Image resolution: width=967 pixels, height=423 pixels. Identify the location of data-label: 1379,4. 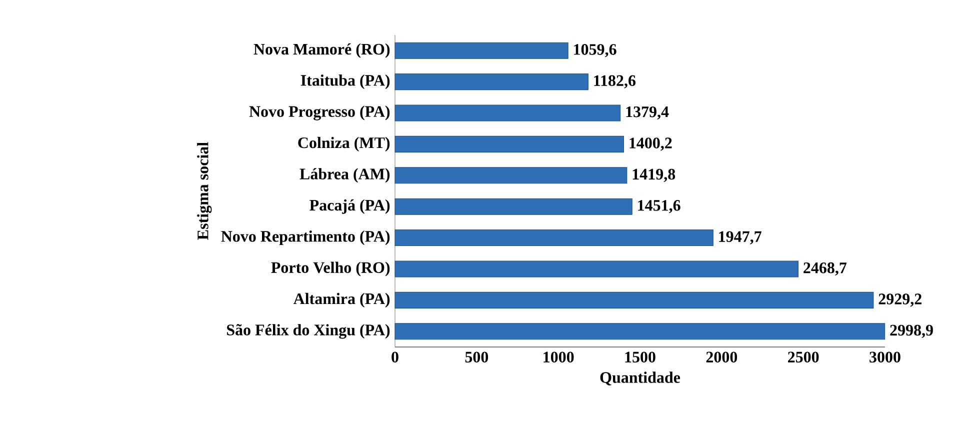
(647, 113).